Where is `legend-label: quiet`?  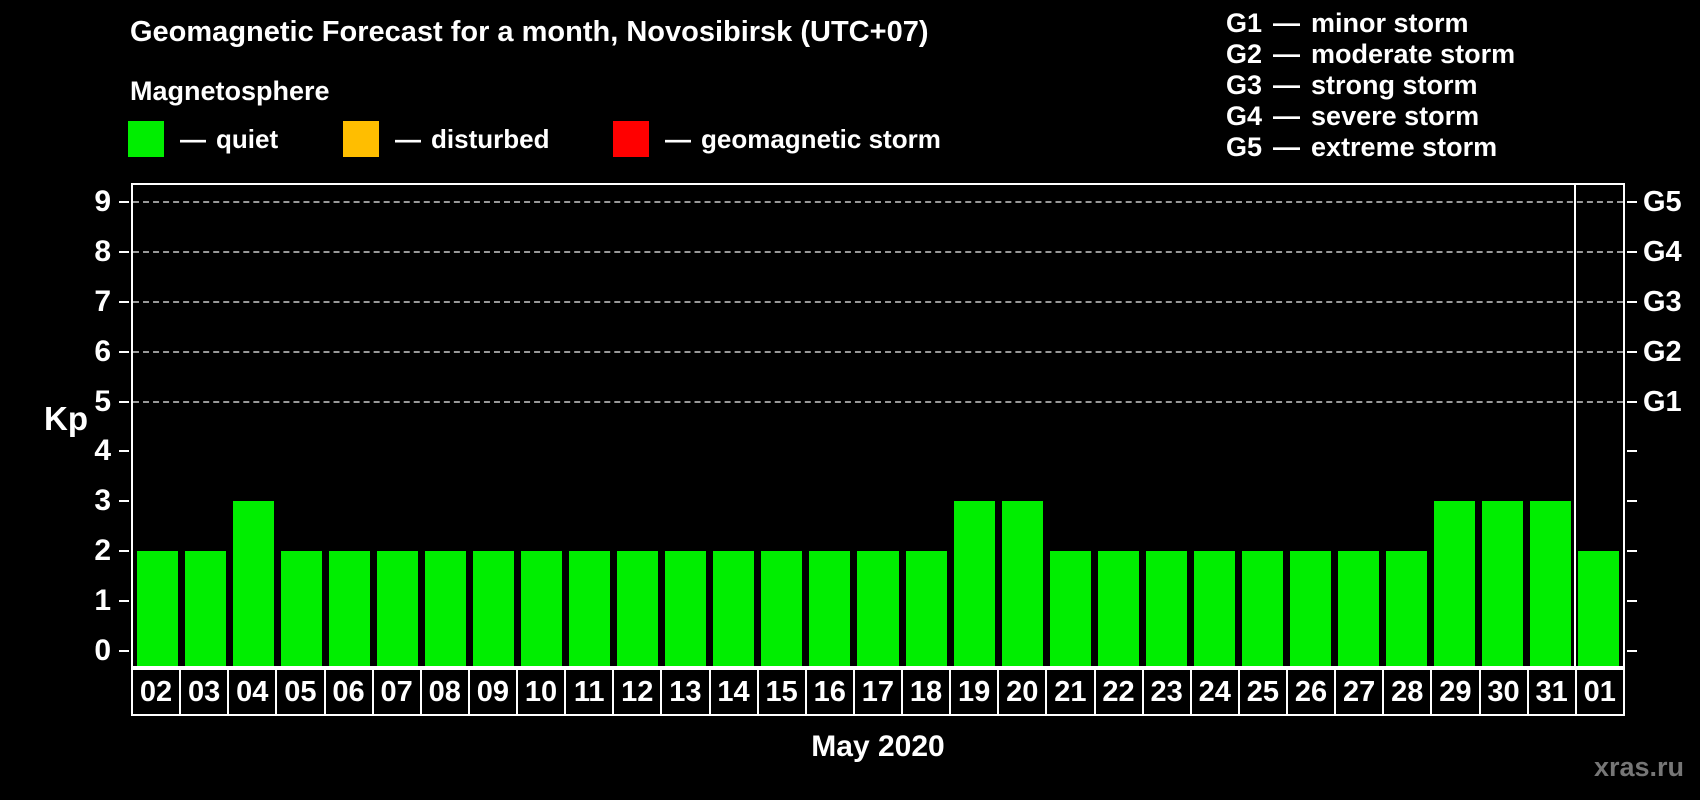
legend-label: quiet is located at coordinates (247, 138).